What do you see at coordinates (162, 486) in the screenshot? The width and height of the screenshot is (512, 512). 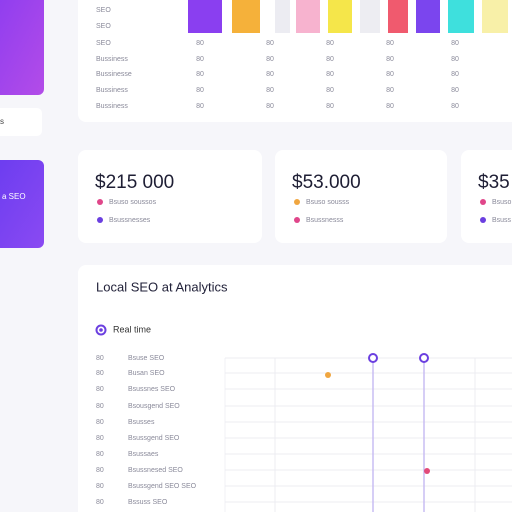 I see `row-label: Bsussgend SEO SEO` at bounding box center [162, 486].